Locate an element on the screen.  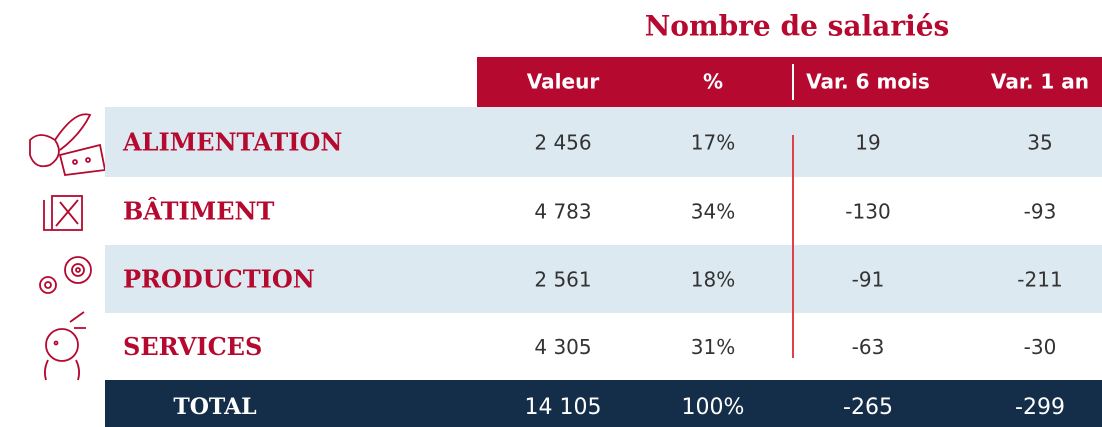
column-header: Valeur is located at coordinates (563, 82).